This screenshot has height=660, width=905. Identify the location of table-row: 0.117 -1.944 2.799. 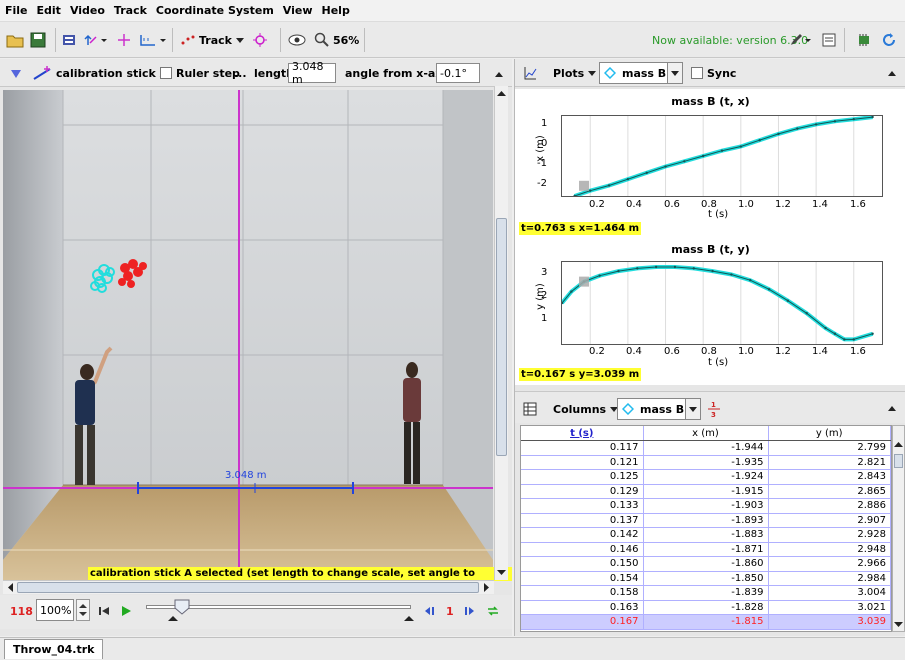
(706, 448).